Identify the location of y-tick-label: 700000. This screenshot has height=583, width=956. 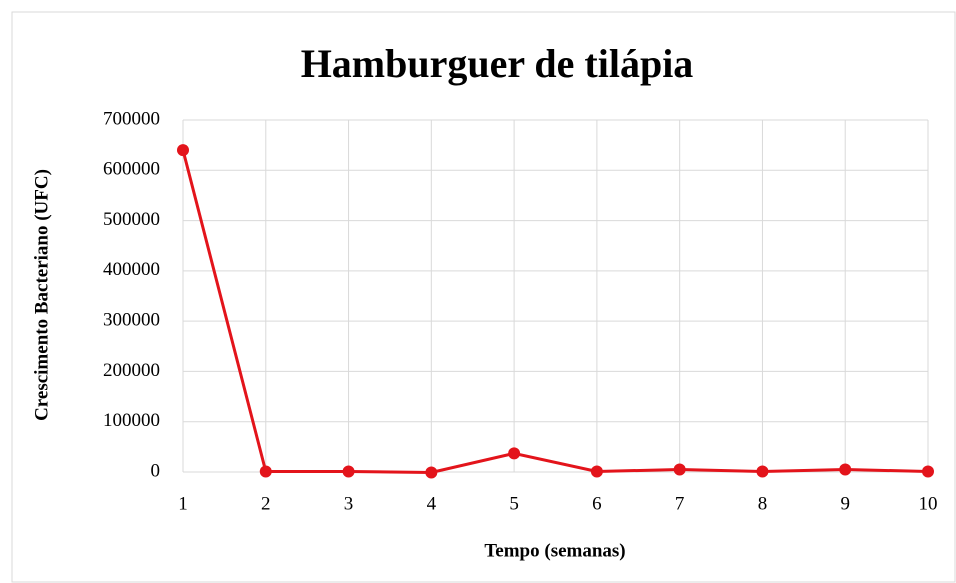
(131, 118).